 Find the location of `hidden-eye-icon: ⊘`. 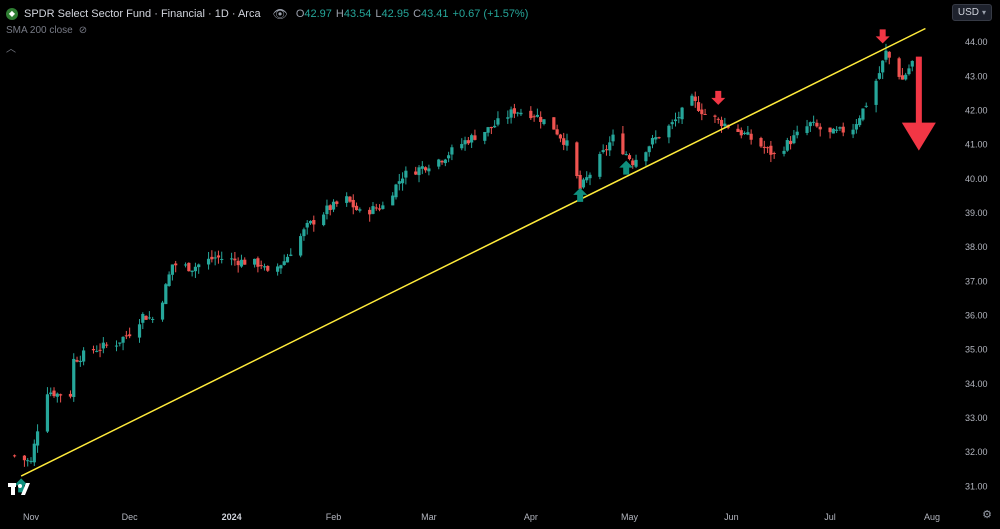

hidden-eye-icon: ⊘ is located at coordinates (83, 30).